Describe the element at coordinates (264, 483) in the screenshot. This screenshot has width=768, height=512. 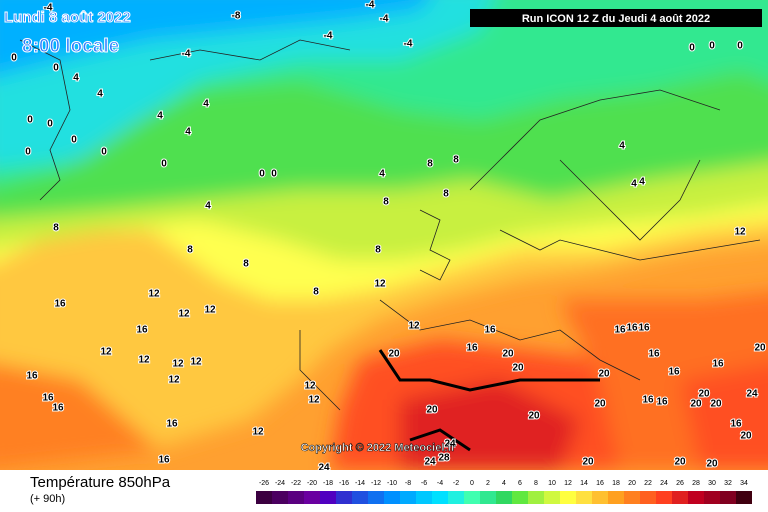
I see `legend-value: -26` at that location.